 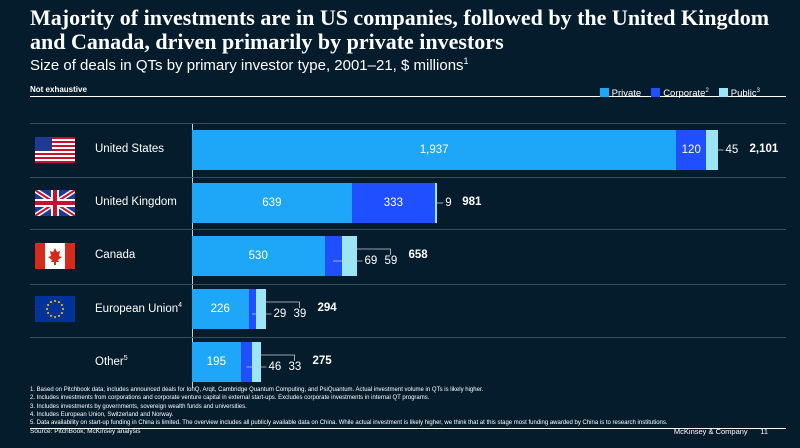 I want to click on value-label: 333, so click(x=393, y=203).